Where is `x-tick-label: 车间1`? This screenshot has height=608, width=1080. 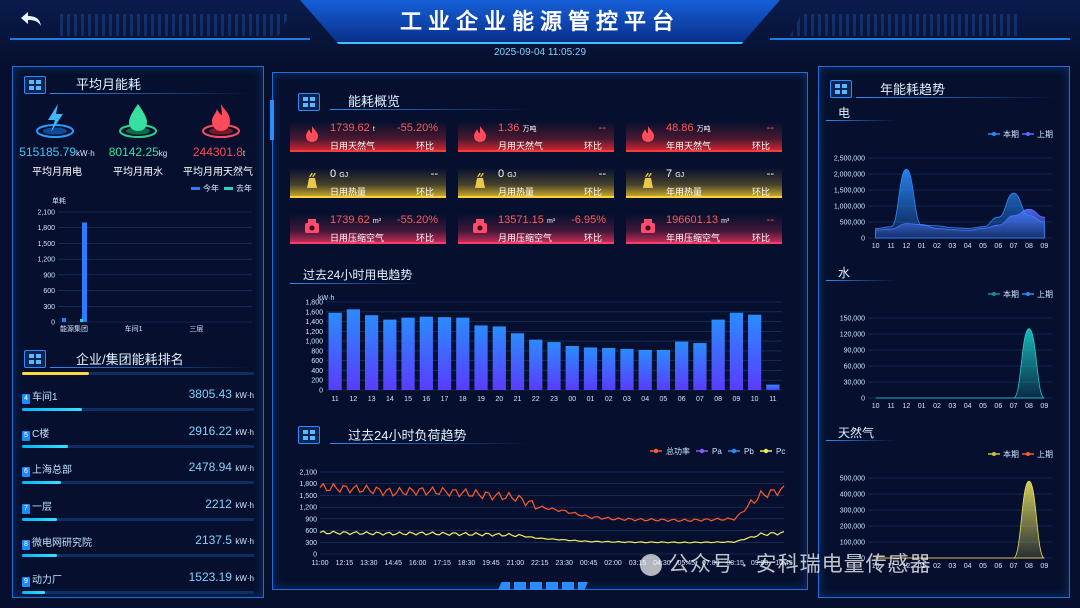
x-tick-label: 车间1 is located at coordinates (134, 328).